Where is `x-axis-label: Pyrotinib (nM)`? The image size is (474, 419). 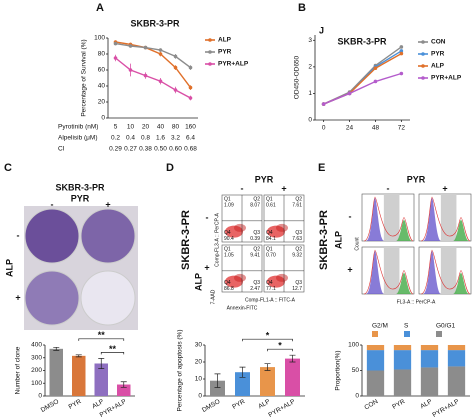
x-axis-label: Pyrotinib (nM) is located at coordinates (78, 127).